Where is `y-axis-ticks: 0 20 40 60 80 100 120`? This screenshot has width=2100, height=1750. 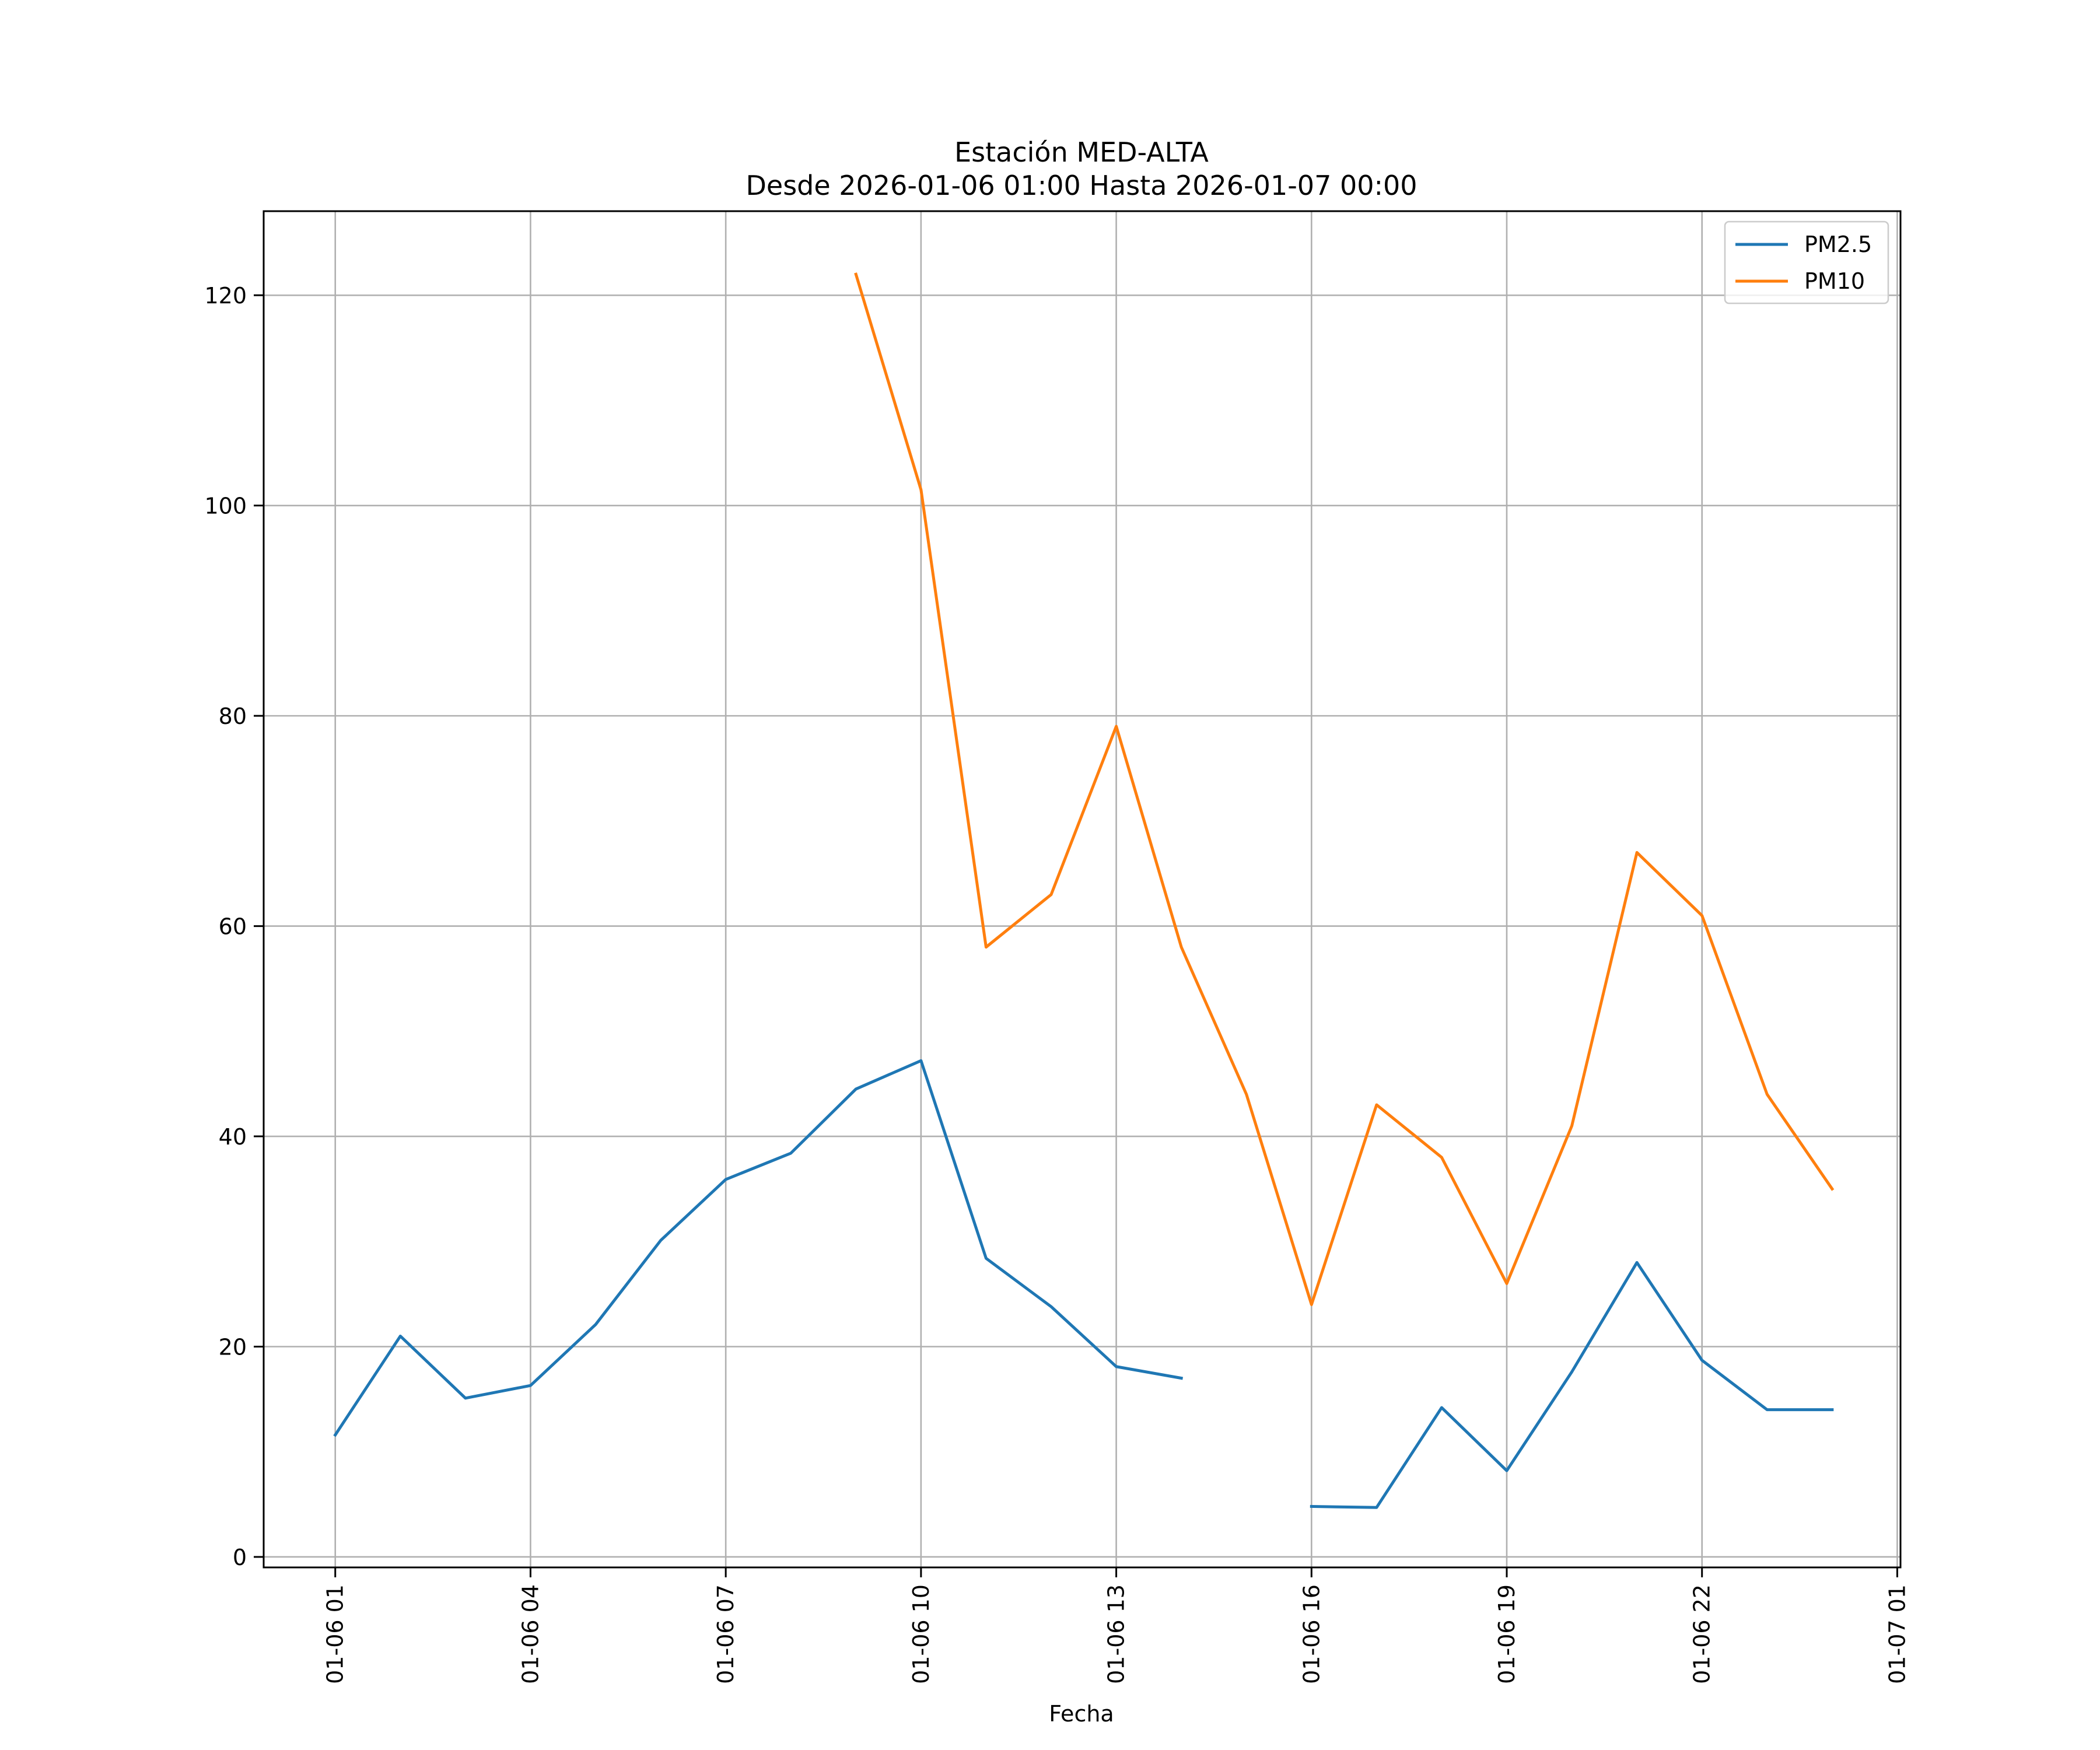 y-axis-ticks: 0 20 40 60 80 100 120 is located at coordinates (234, 926).